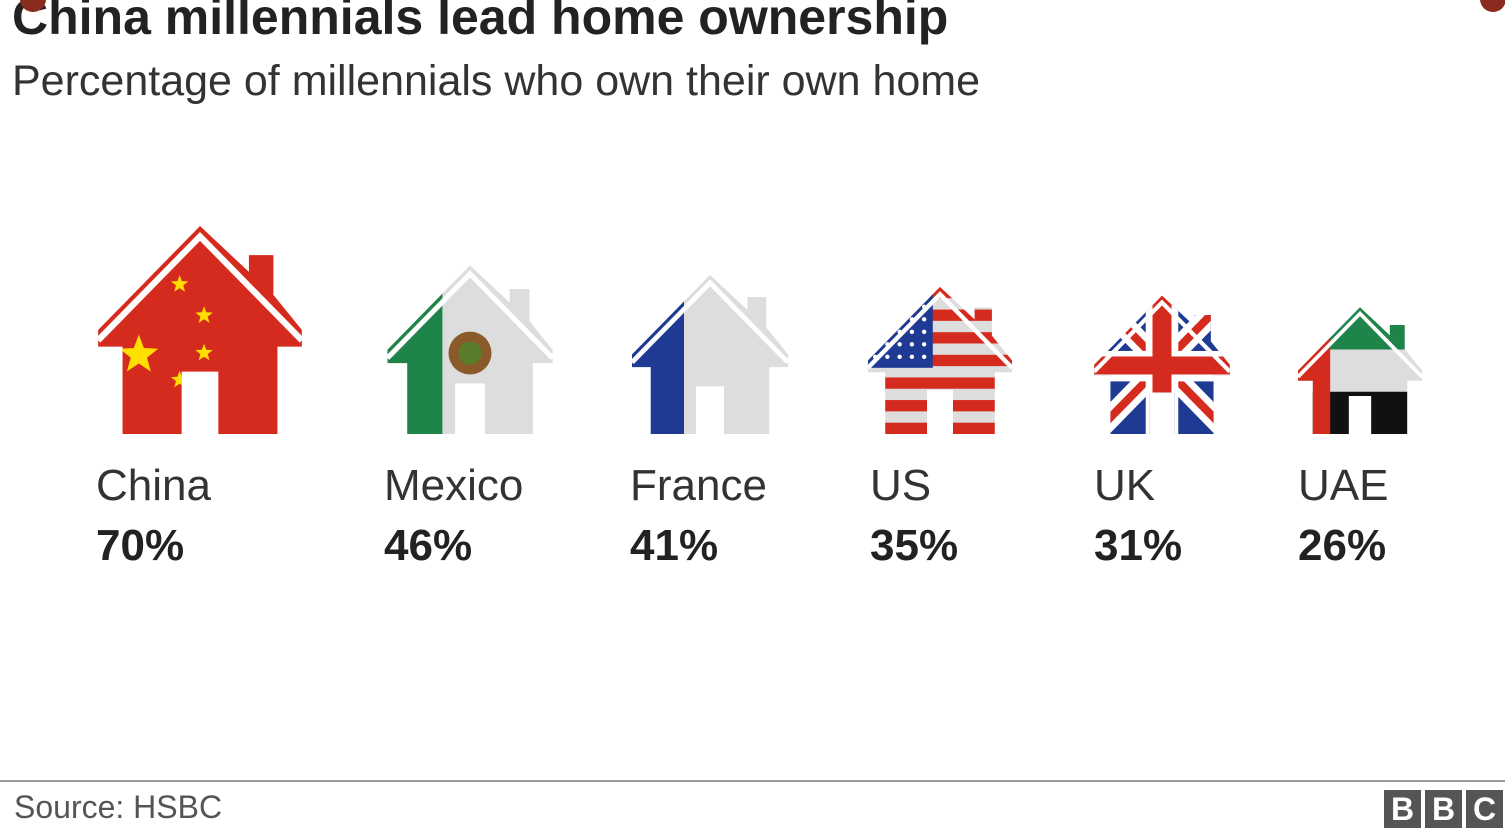 This screenshot has width=1505, height=832. I want to click on bbc-logo: B B C, so click(1443, 809).